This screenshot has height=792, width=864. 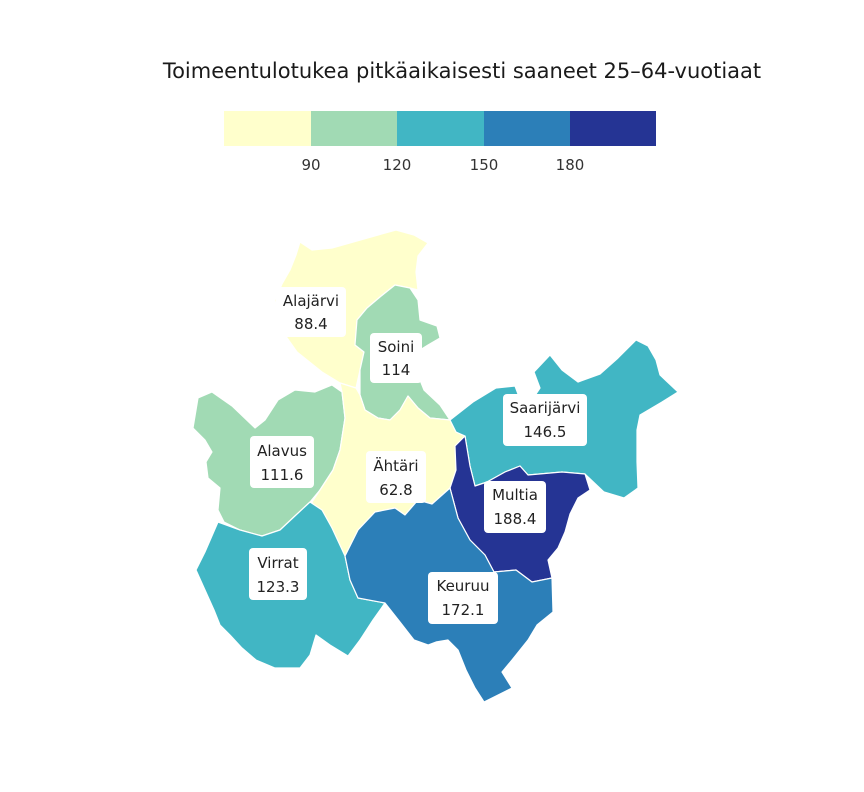 I want to click on region-name: Virrat, so click(x=277, y=563).